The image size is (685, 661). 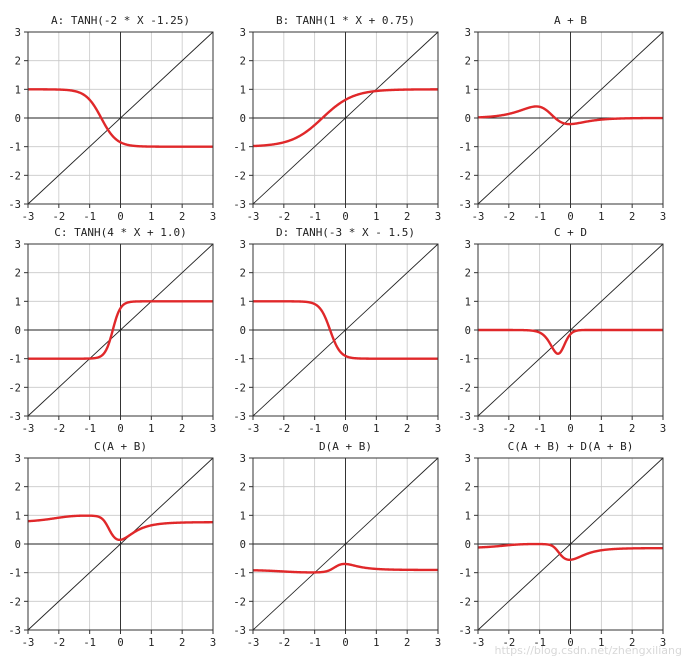 I want to click on subplot-title: C + D, so click(x=570, y=232).